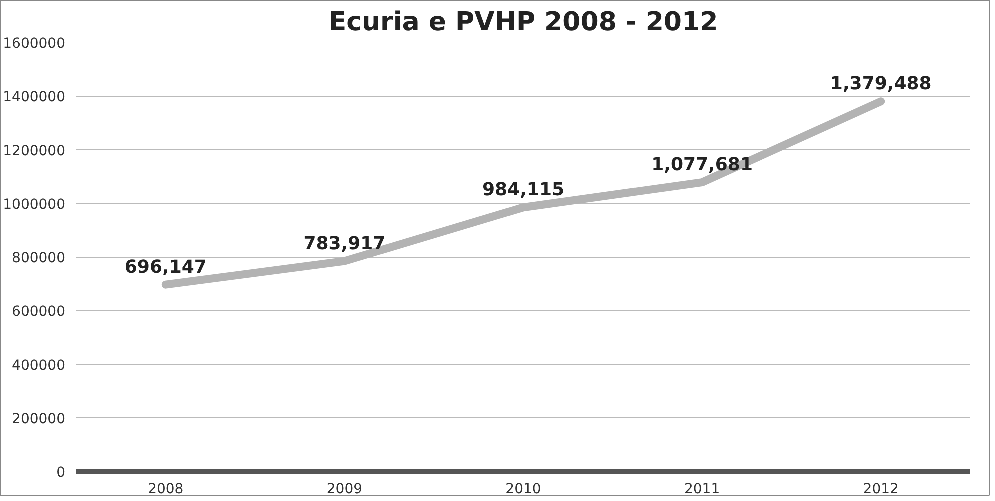 The height and width of the screenshot is (501, 995). What do you see at coordinates (345, 243) in the screenshot?
I see `data-label: 783,917` at bounding box center [345, 243].